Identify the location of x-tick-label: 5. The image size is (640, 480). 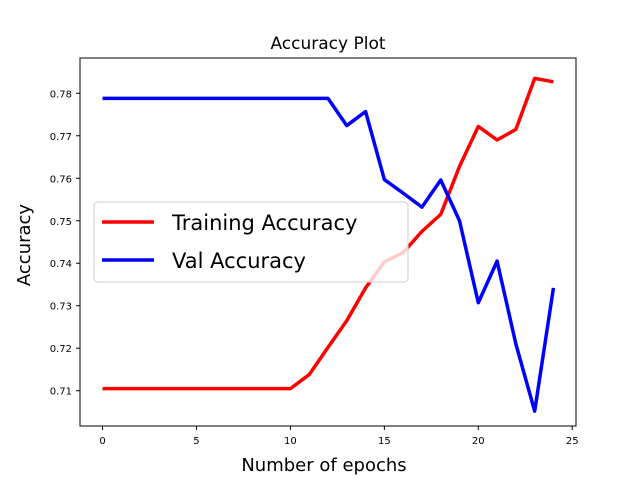
(196, 441).